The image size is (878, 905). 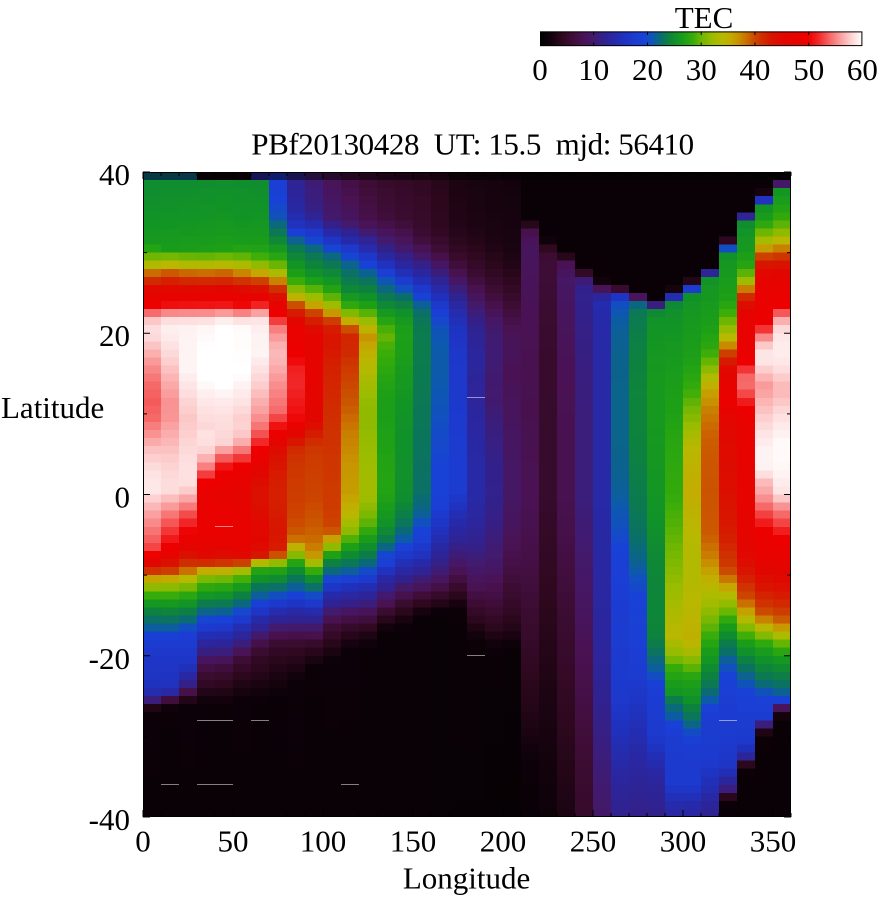 I want to click on svg-text: 60, so click(x=862, y=69).